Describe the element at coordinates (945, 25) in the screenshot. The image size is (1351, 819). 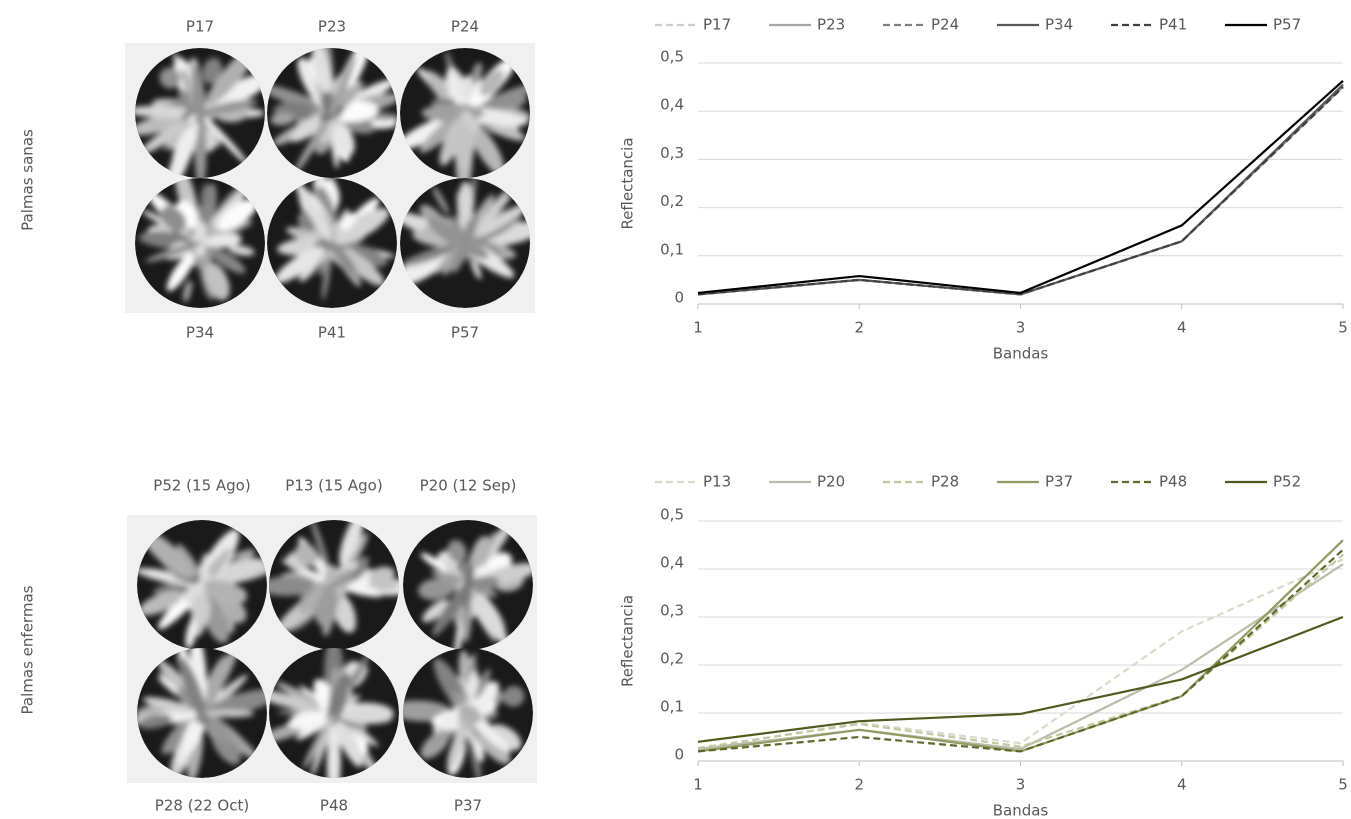
I see `legend-label: P24` at that location.